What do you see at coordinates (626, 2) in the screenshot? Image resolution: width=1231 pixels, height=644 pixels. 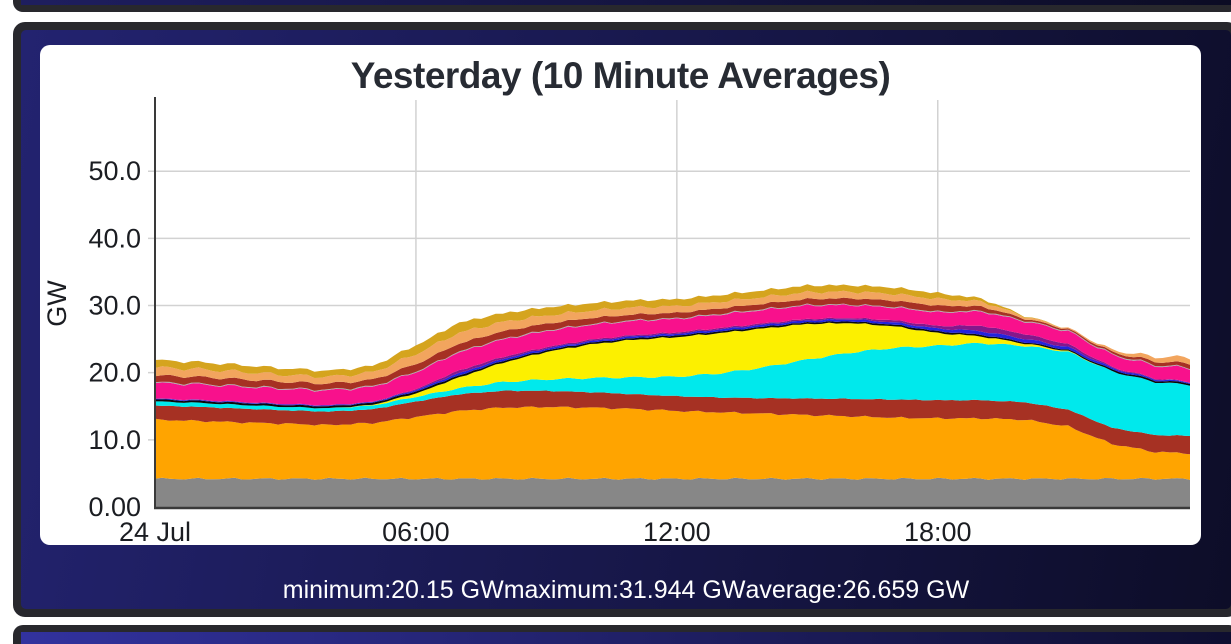 I see `previous-panel-background` at bounding box center [626, 2].